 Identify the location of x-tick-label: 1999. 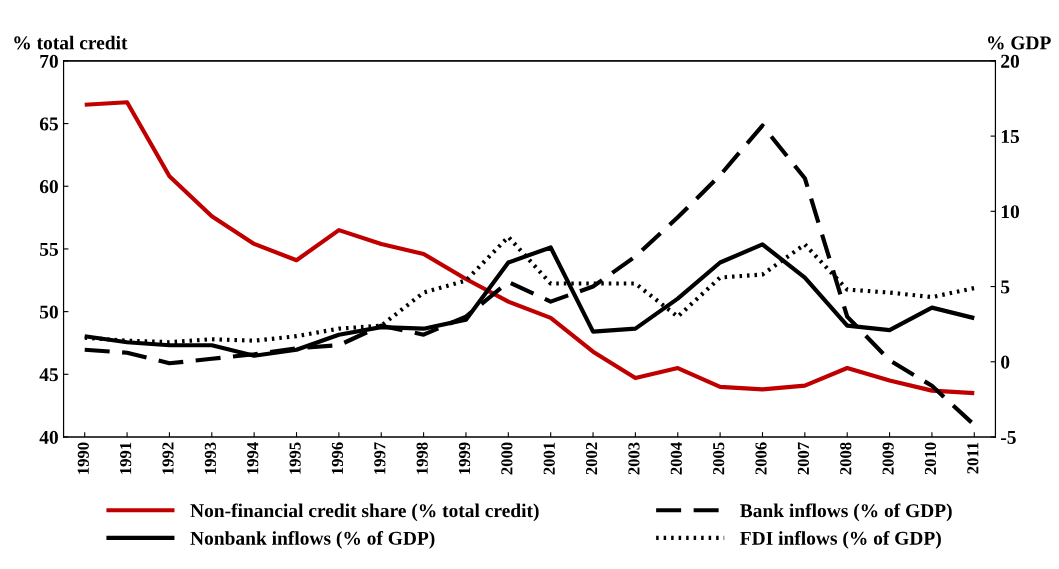
(464, 458).